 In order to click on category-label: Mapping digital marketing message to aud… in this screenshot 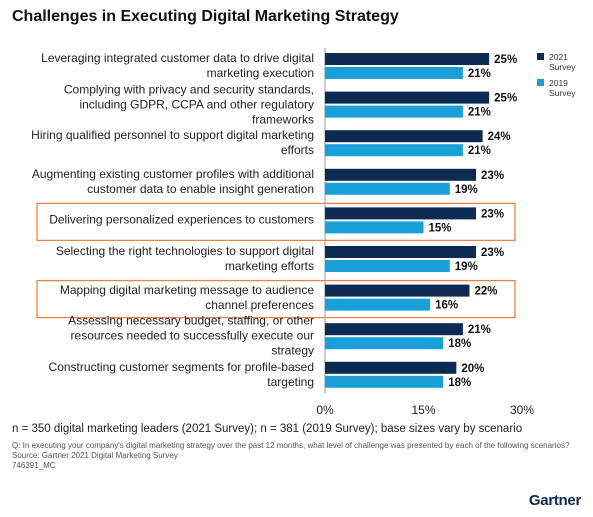, I will do `click(186, 297)`.